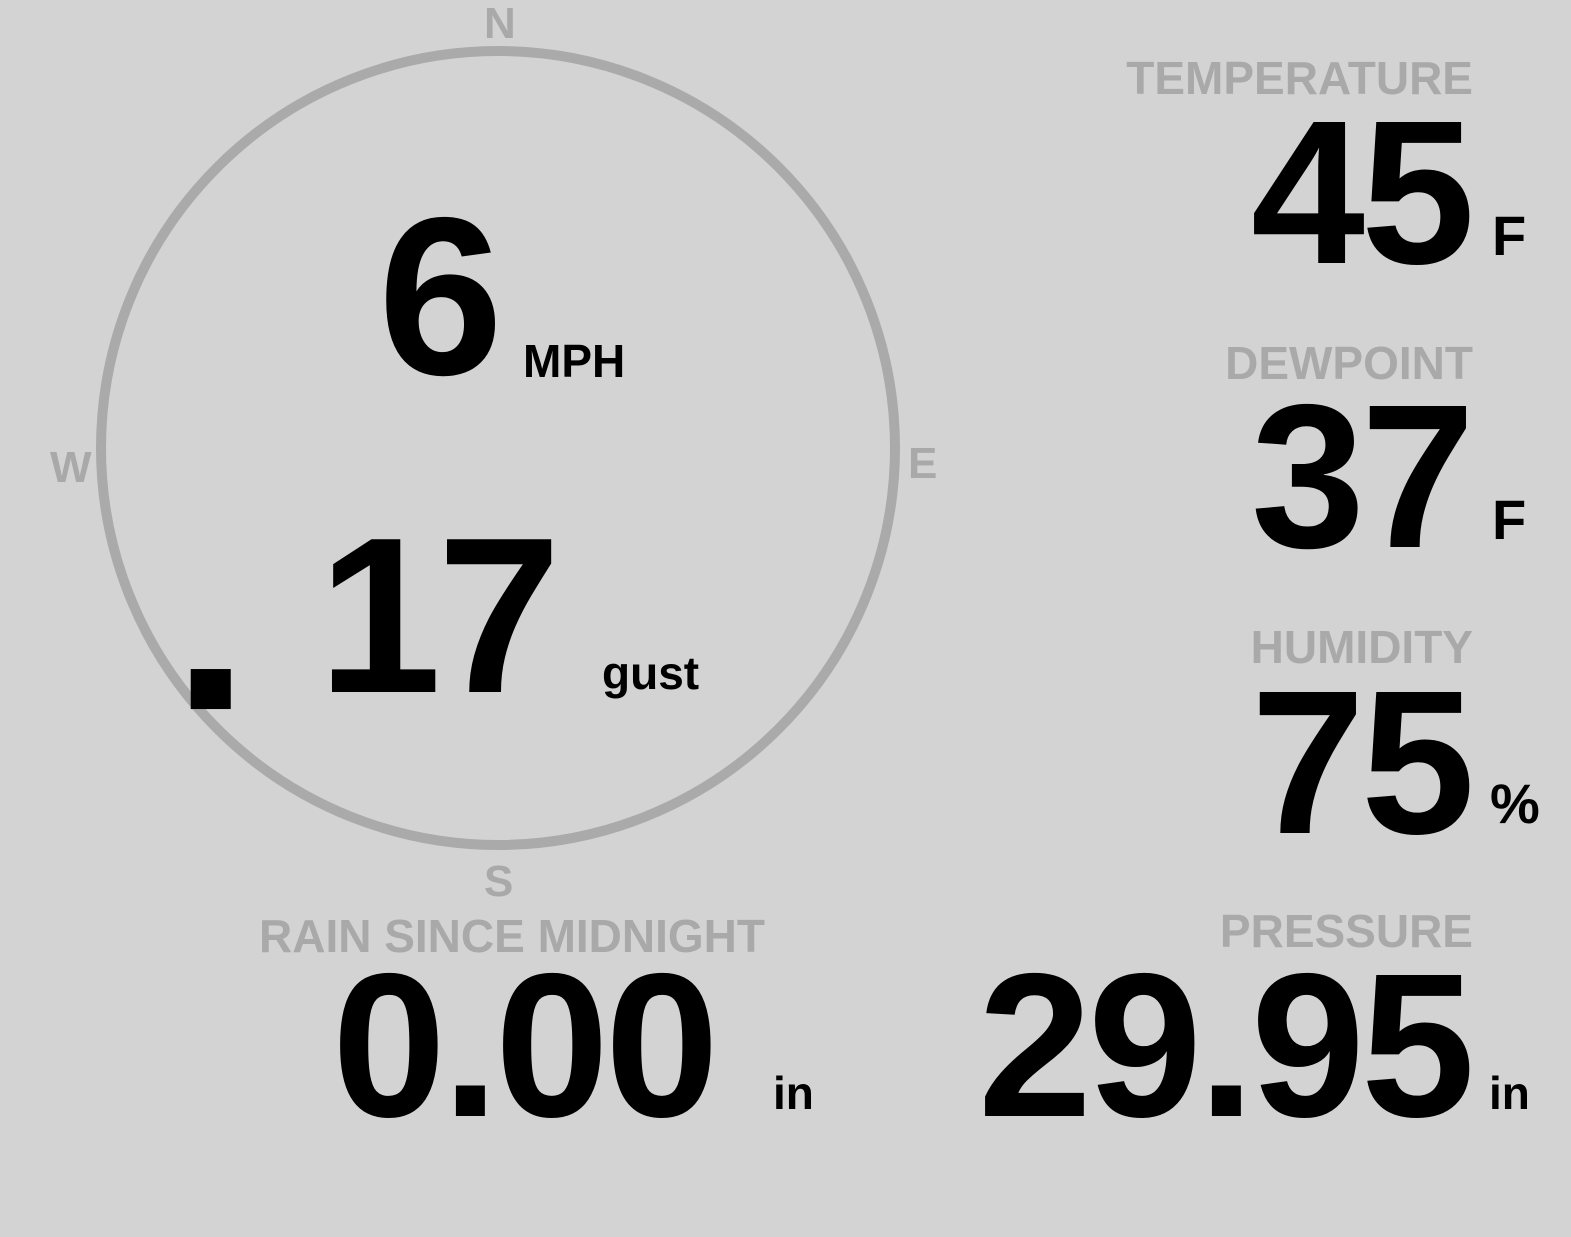  What do you see at coordinates (210, 689) in the screenshot?
I see `wind-direction-marker` at bounding box center [210, 689].